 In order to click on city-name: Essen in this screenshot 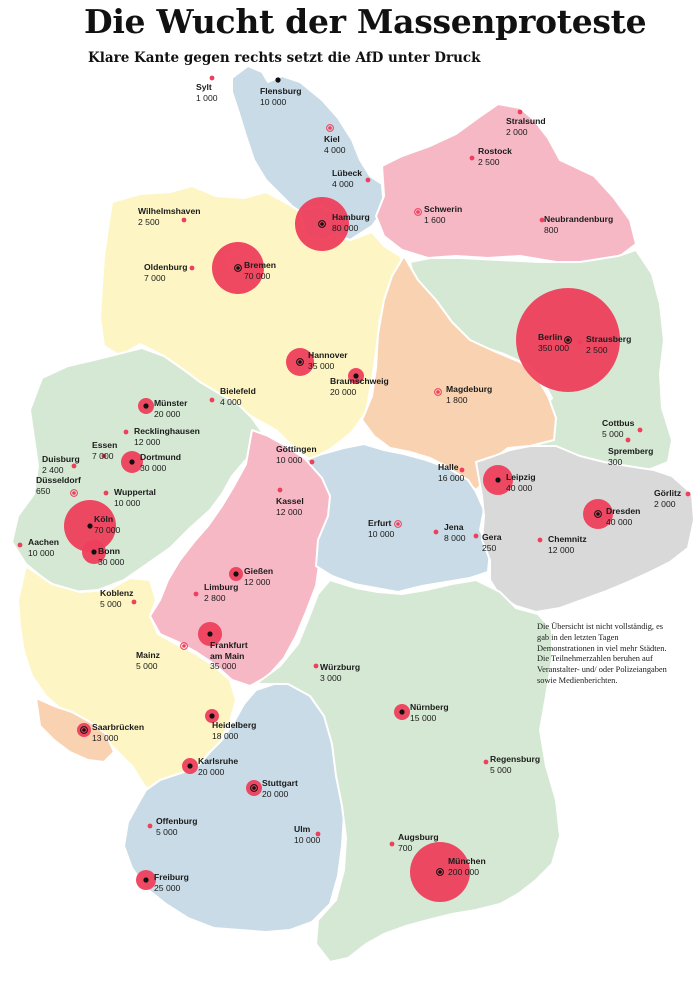, I will do `click(105, 445)`.